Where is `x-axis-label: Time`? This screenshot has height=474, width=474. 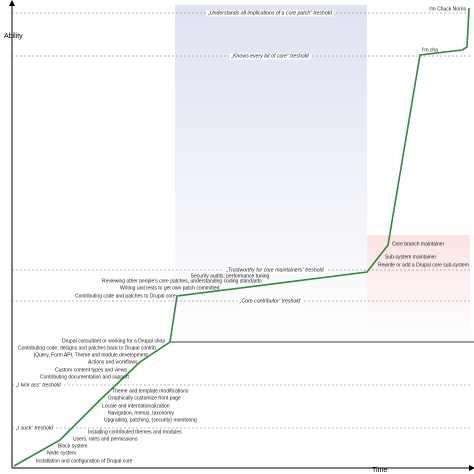 x-axis-label: Time is located at coordinates (379, 470).